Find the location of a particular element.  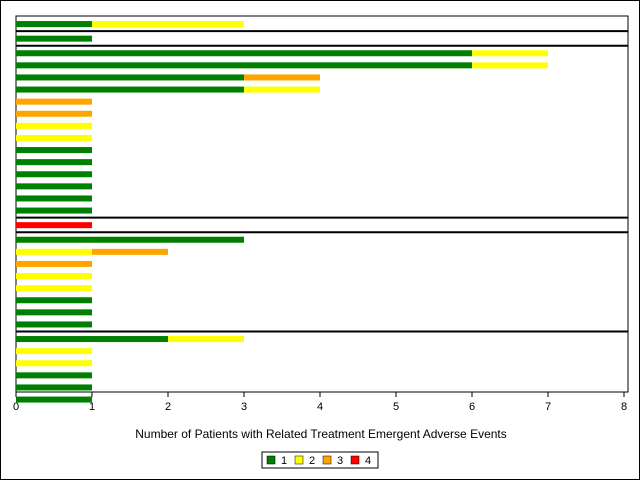

x-tick-label: 7 is located at coordinates (548, 407).